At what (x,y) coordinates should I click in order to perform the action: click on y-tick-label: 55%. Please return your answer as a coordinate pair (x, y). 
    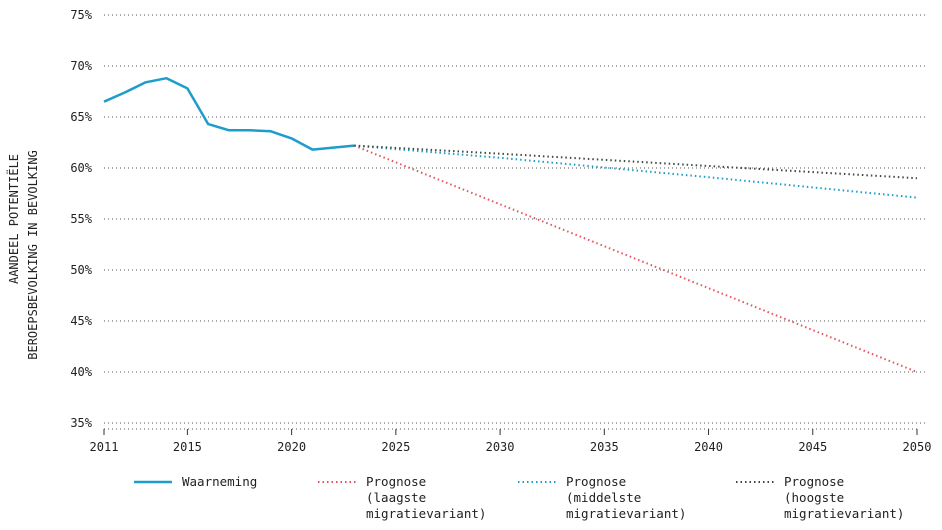
    Looking at the image, I should click on (81, 219).